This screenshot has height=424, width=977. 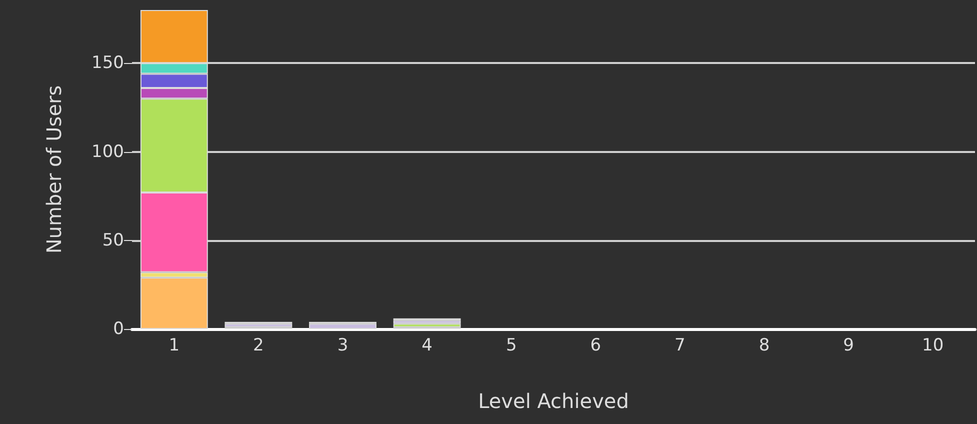 What do you see at coordinates (596, 346) in the screenshot?
I see `x-tick-label: 6` at bounding box center [596, 346].